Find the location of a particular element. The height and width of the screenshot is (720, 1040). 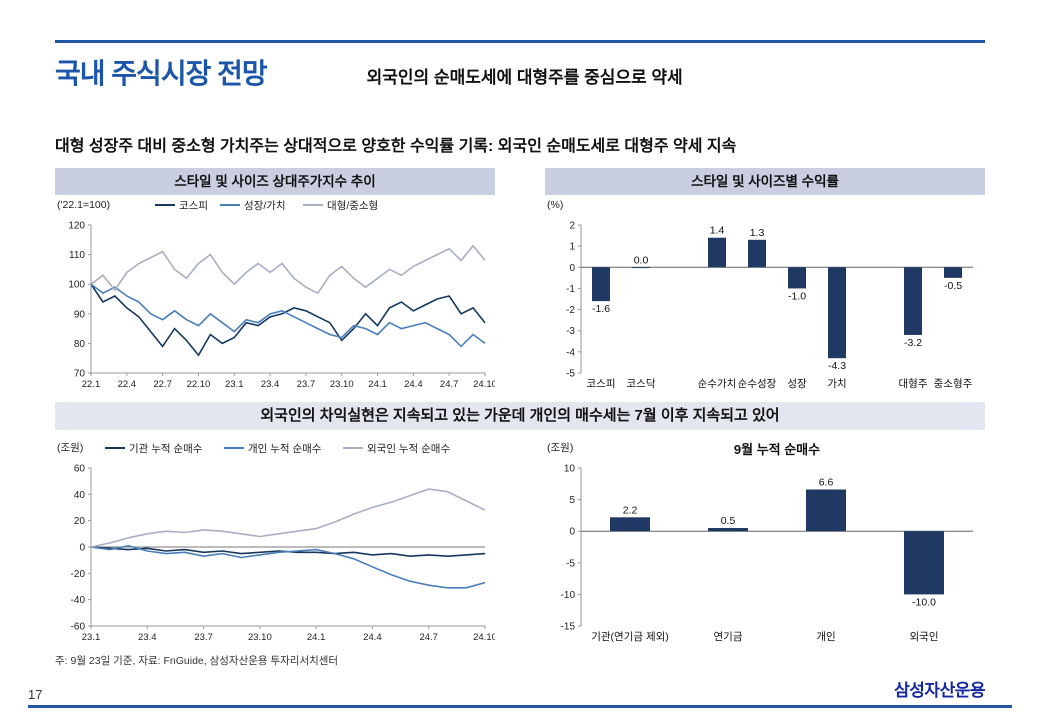

svg-text: -1.0 is located at coordinates (797, 296).